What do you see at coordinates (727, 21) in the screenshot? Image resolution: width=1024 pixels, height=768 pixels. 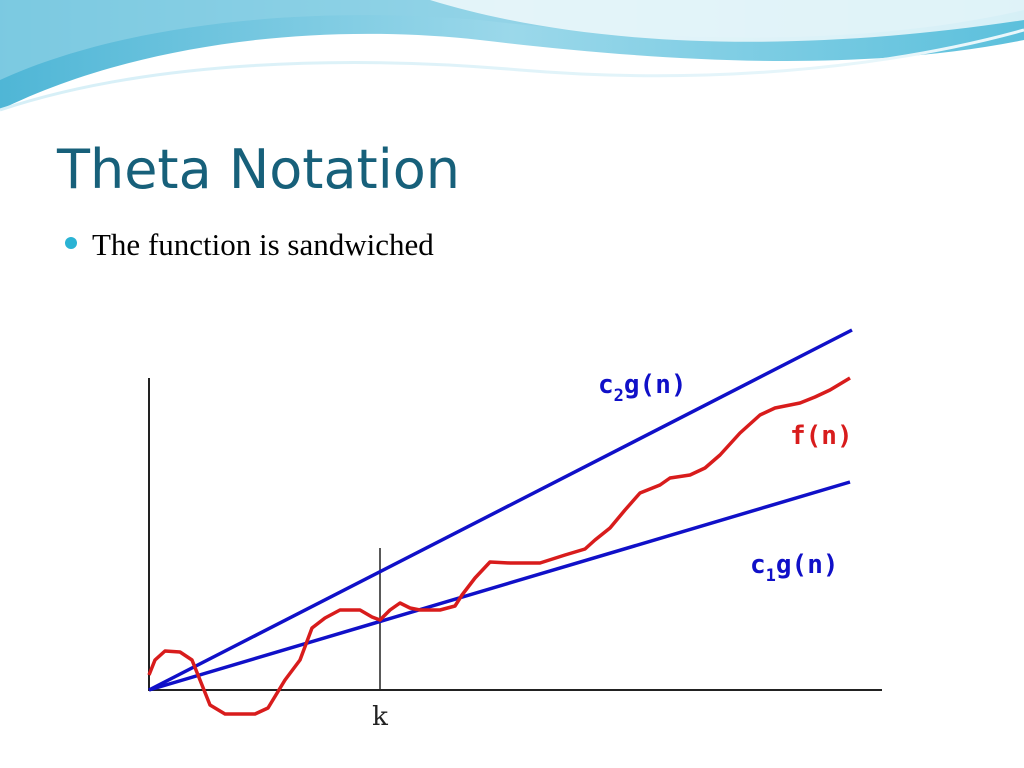 I see `wave` at bounding box center [727, 21].